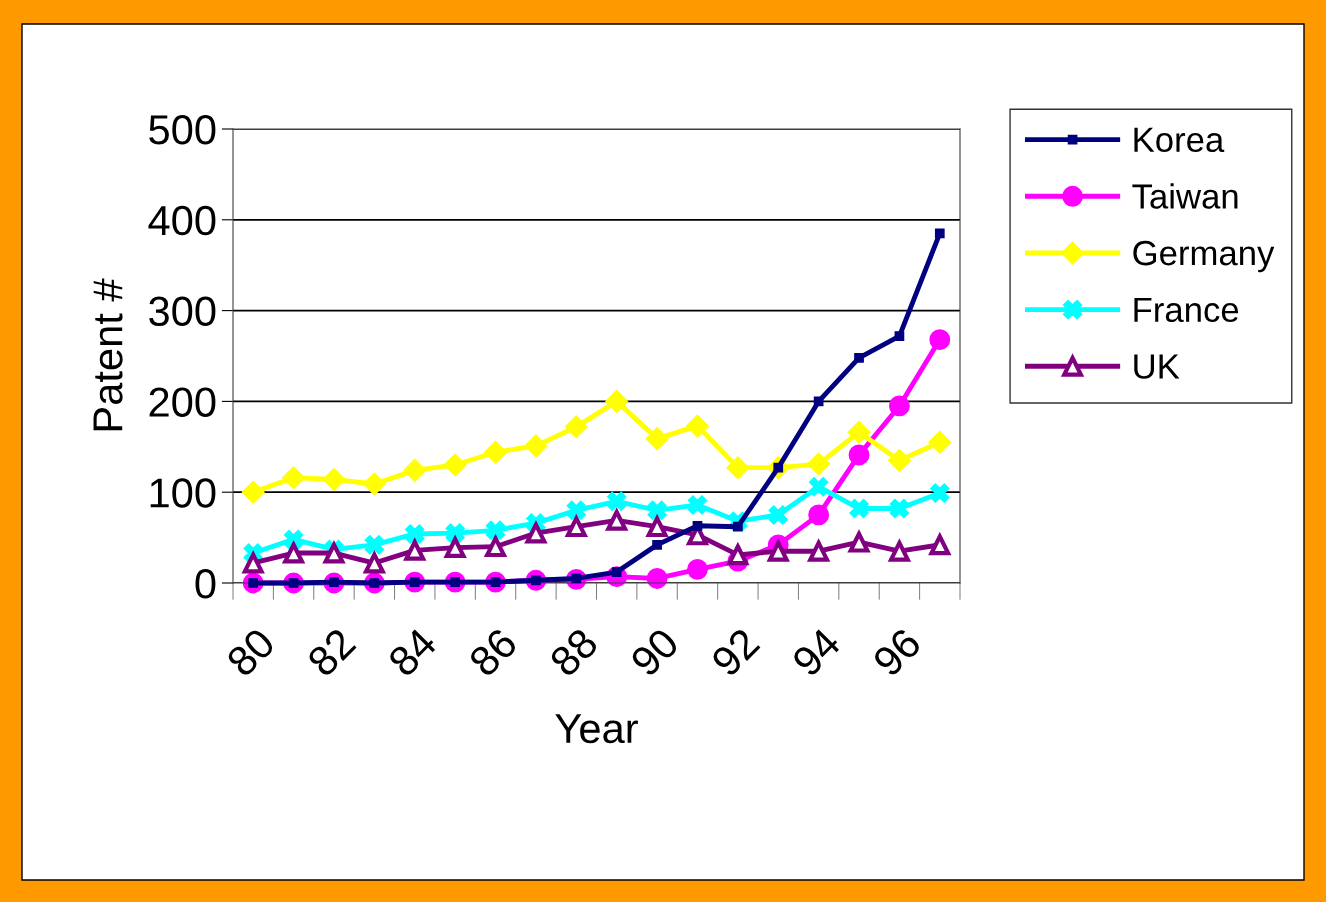  What do you see at coordinates (1157, 366) in the screenshot?
I see `legend-label: UK` at bounding box center [1157, 366].